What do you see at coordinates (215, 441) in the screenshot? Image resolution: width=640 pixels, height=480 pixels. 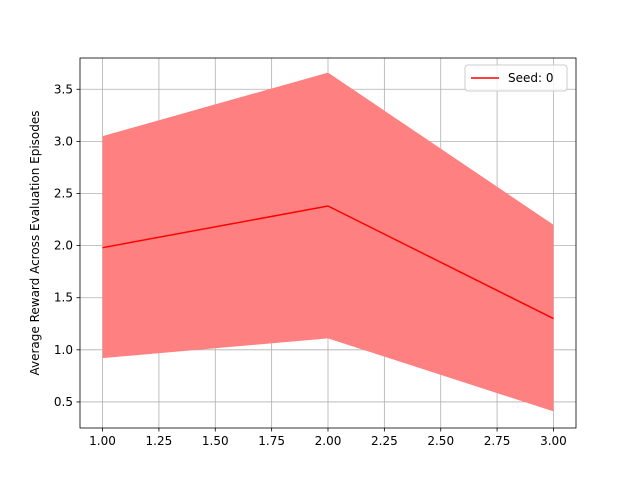 I see `x-tick-label: 1.50` at bounding box center [215, 441].